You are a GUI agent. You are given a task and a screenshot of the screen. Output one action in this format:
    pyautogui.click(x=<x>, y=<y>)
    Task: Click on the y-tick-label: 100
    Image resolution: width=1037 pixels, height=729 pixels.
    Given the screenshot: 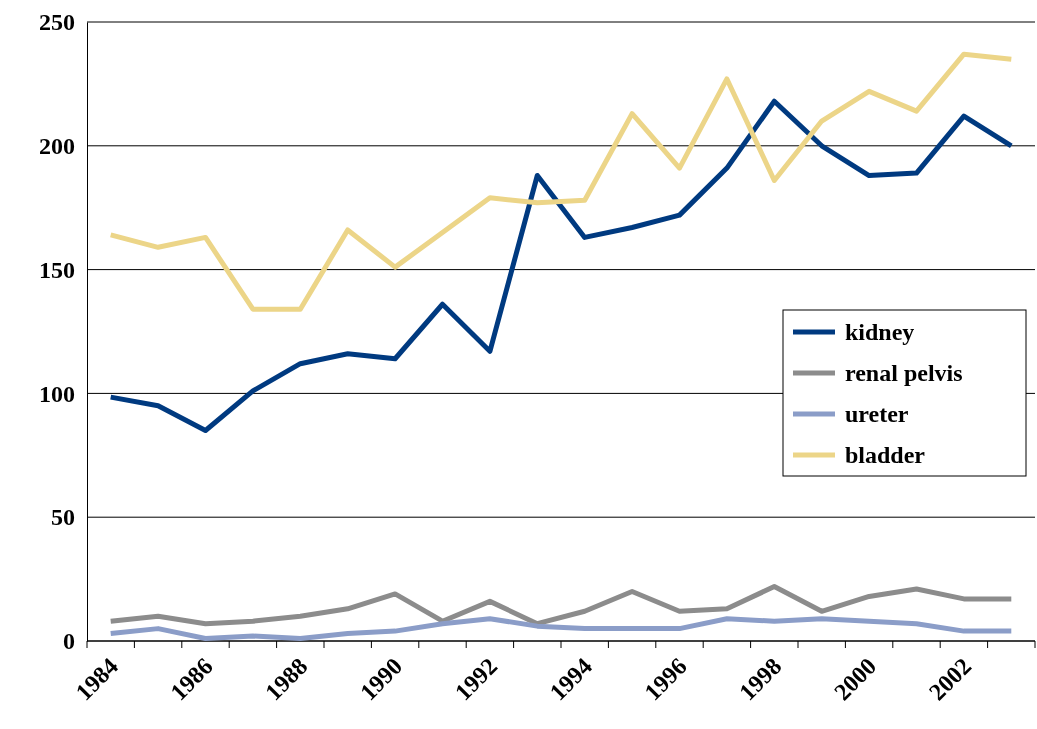 What is the action you would take?
    pyautogui.click(x=57, y=393)
    